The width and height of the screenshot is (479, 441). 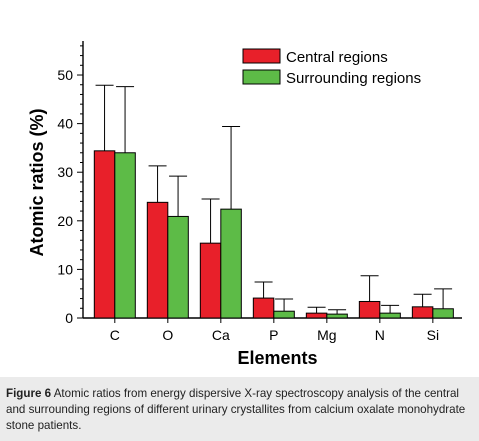 I want to click on bar-surrounding-ca, so click(x=231, y=263).